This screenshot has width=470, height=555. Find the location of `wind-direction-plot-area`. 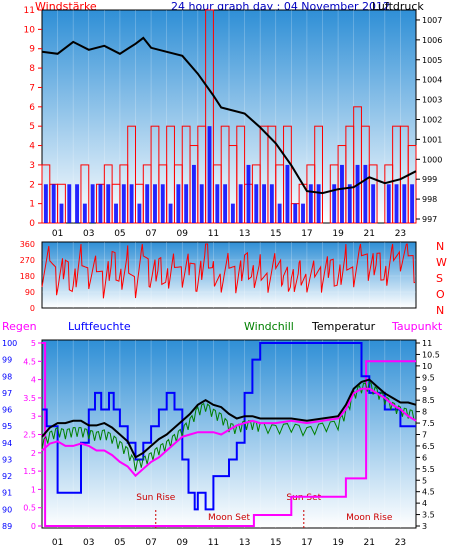

wind-direction-plot-area is located at coordinates (229, 275).